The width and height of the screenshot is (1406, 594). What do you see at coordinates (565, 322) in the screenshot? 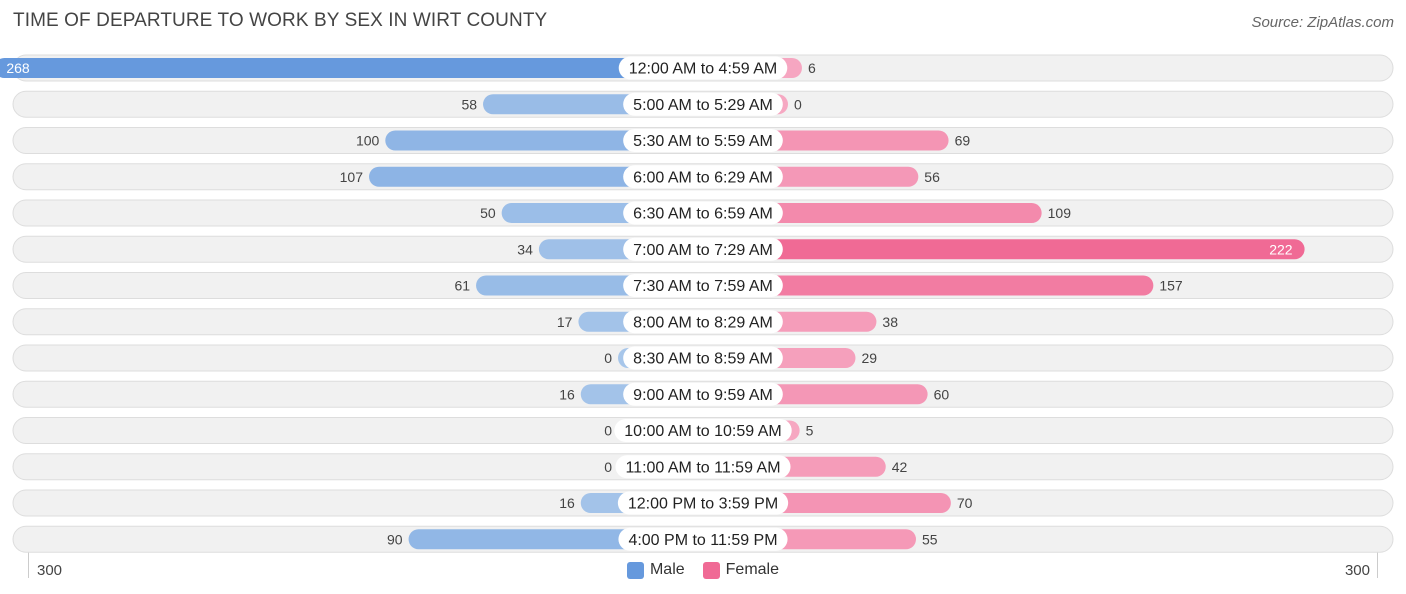
I see `value-label-male: 17` at bounding box center [565, 322].